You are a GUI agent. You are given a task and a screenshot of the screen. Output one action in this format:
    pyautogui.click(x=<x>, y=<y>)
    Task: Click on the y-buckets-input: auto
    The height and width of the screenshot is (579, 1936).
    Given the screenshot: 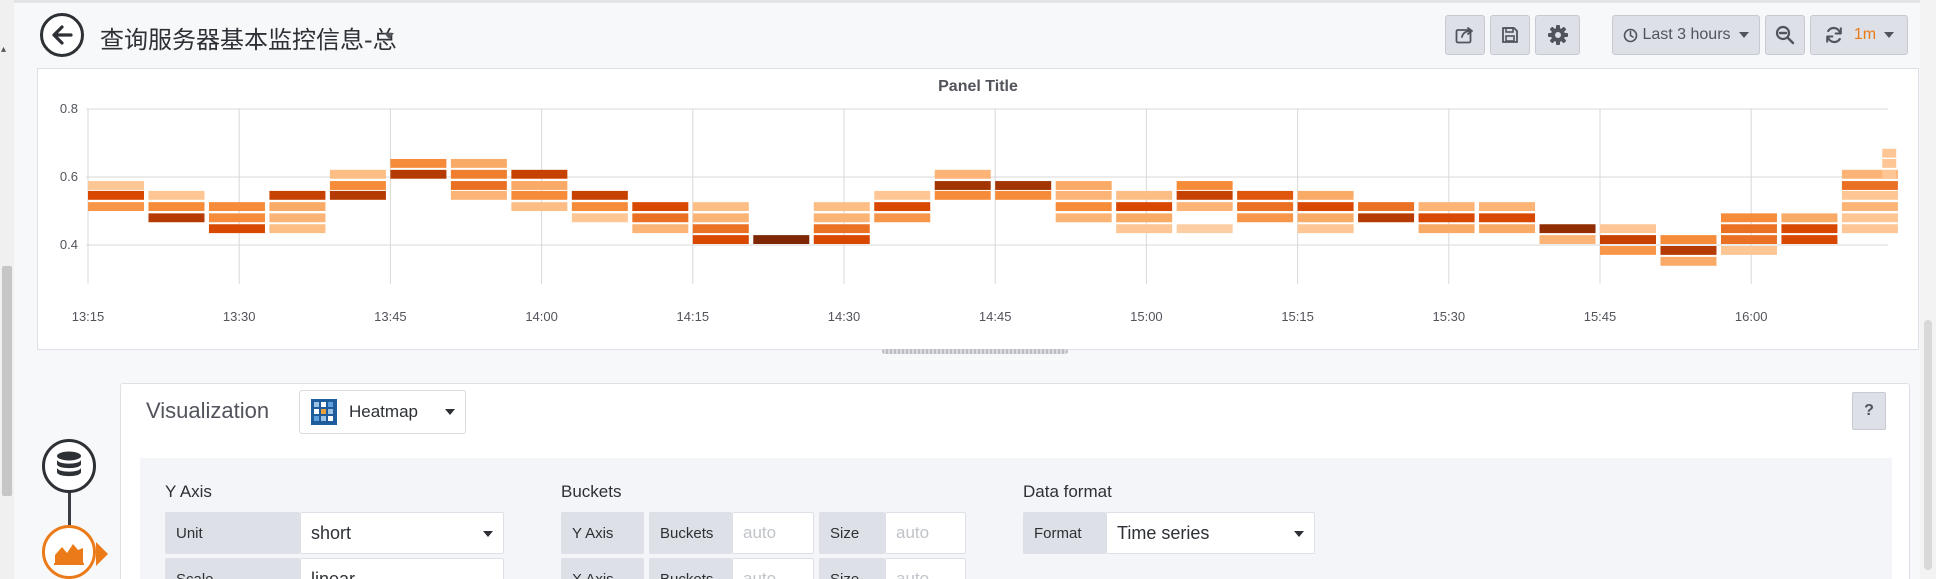 What is the action you would take?
    pyautogui.click(x=773, y=533)
    